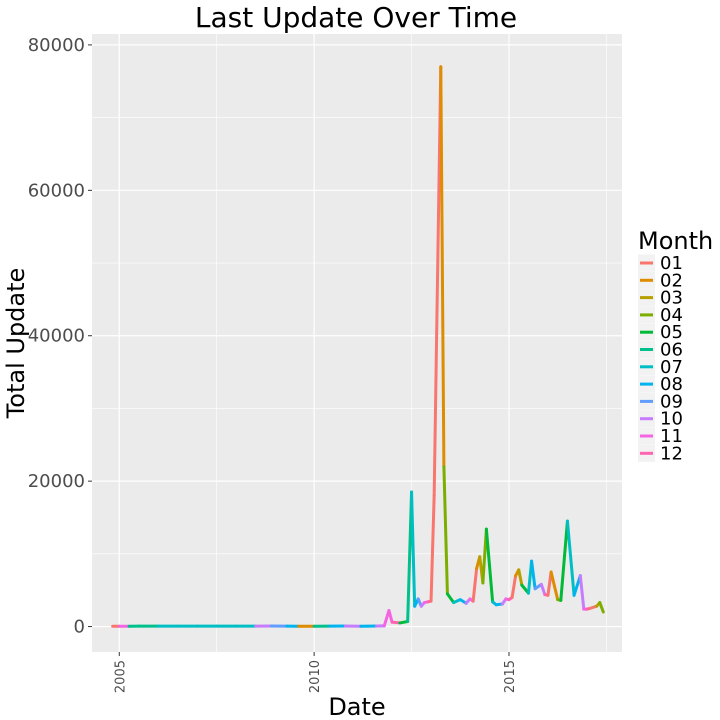 Image resolution: width=720 pixels, height=720 pixels. What do you see at coordinates (671, 315) in the screenshot?
I see `legend-label: 04` at bounding box center [671, 315].